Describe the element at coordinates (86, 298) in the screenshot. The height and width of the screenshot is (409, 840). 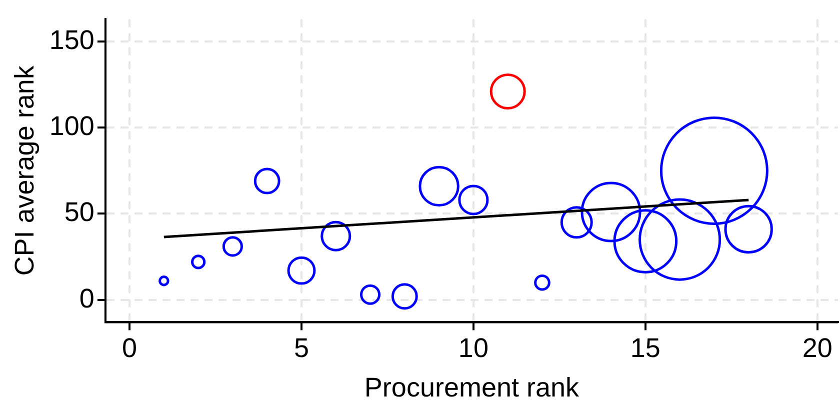
I see `y-tick-label: 0` at that location.